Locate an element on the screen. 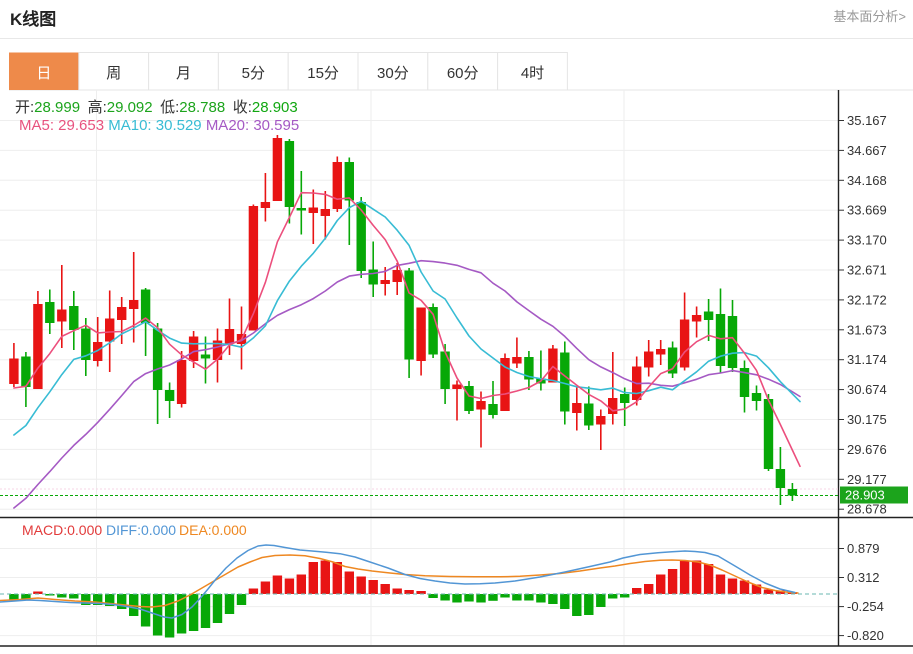 The width and height of the screenshot is (913, 654). svg-text: 28.903 is located at coordinates (865, 495).